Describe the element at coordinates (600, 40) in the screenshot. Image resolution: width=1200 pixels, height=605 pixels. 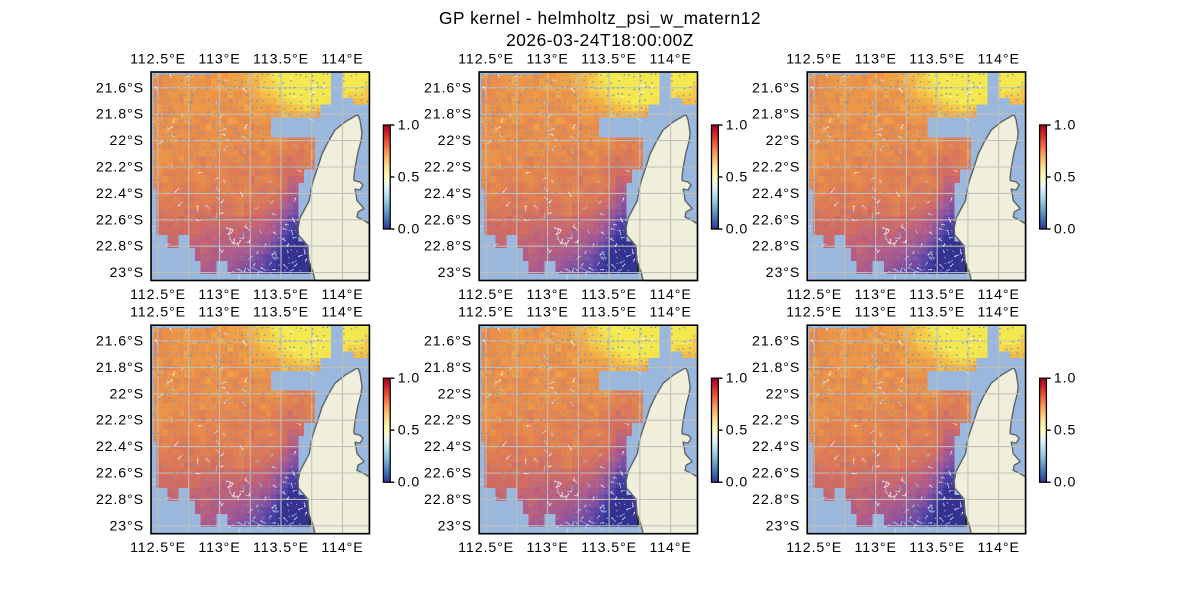
I see `svg-text: 2026-03-24T18:00:00Z` at that location.